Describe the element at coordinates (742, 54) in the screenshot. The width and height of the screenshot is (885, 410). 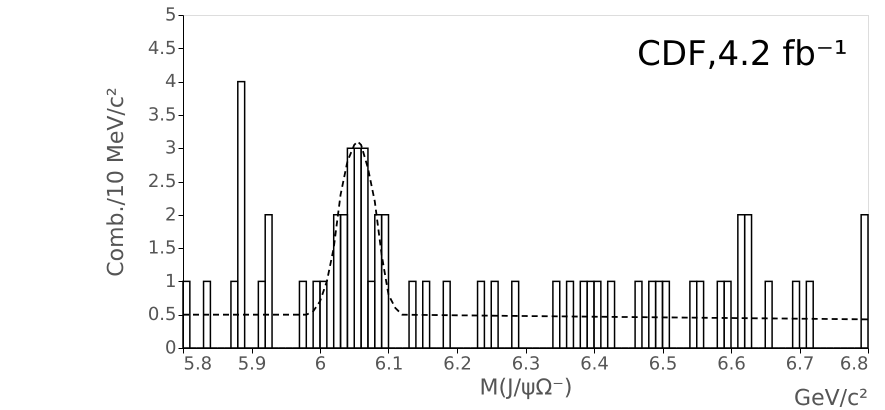
I see `annotation: CDF,4.2 fb⁻¹` at that location.